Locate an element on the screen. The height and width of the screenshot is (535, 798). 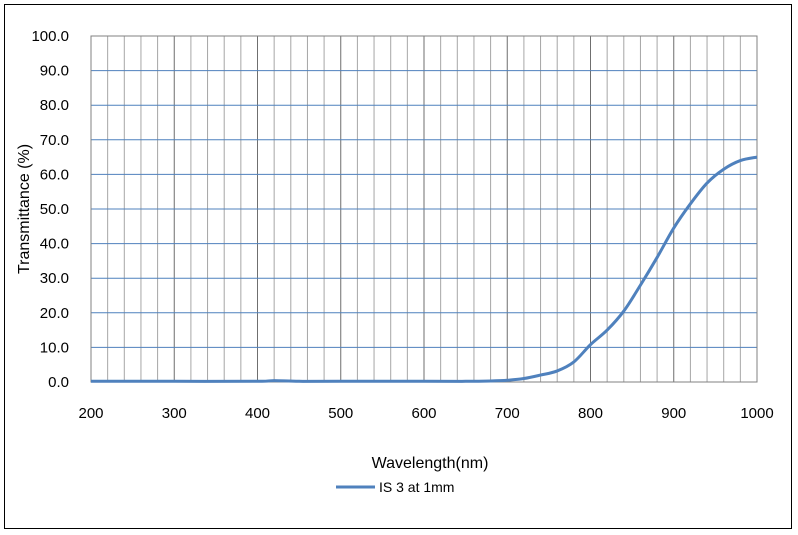
legend-entry: IS 3 at 1mm is located at coordinates (416, 487).